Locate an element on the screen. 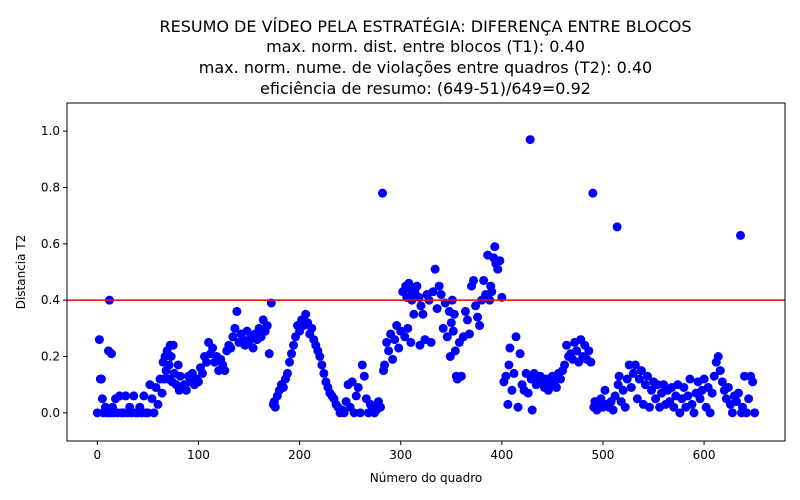 The height and width of the screenshot is (500, 800). y-tick-label: 0.4 is located at coordinates (50, 300).